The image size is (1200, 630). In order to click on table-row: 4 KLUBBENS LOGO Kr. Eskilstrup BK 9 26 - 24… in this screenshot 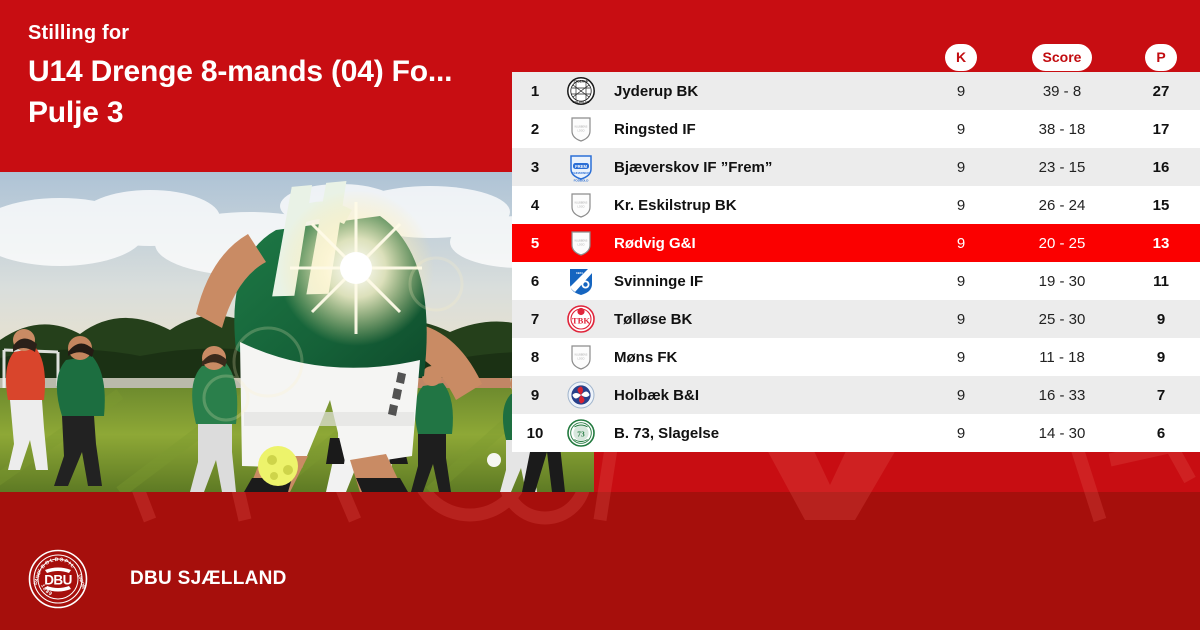, I will do `click(856, 205)`.